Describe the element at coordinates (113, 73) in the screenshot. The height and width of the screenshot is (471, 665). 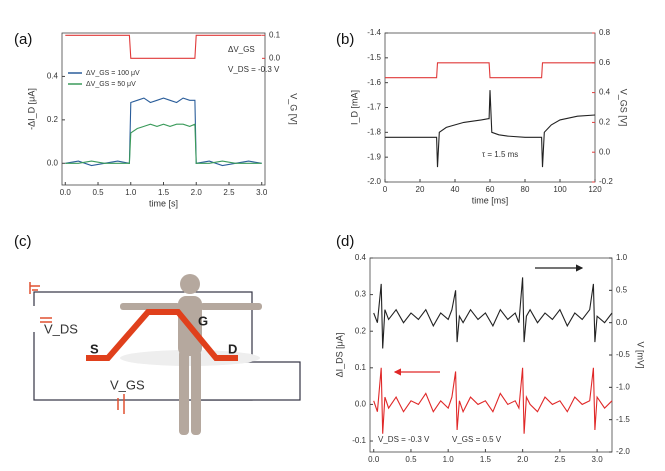
I see `legend-label: ΔV_GS = 100 μV` at that location.